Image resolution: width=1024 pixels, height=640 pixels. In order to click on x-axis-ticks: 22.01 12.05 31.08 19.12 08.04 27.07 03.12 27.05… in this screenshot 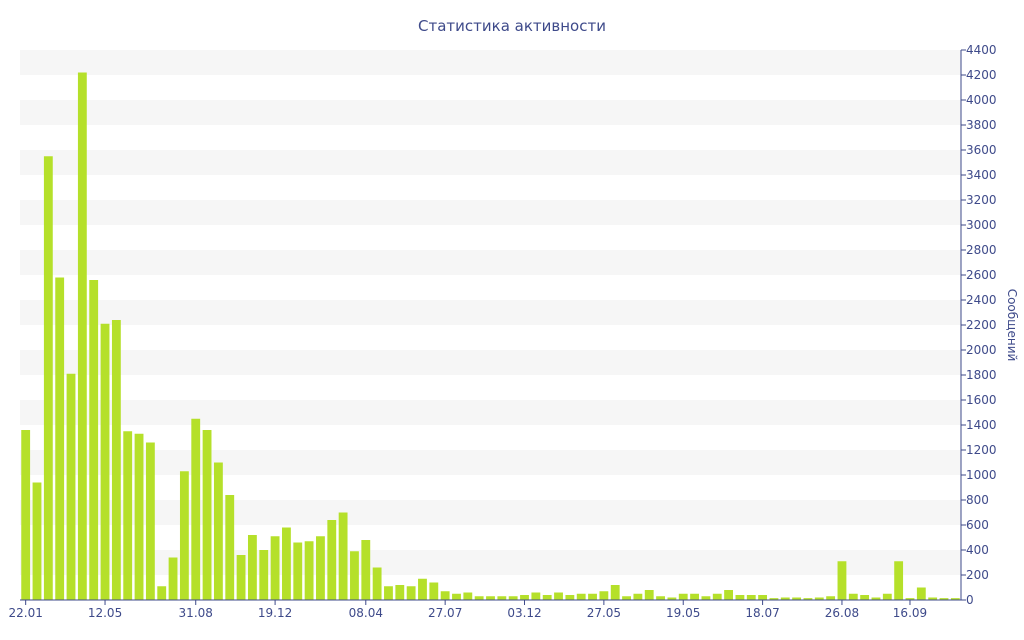, I will do `click(467, 610)`.